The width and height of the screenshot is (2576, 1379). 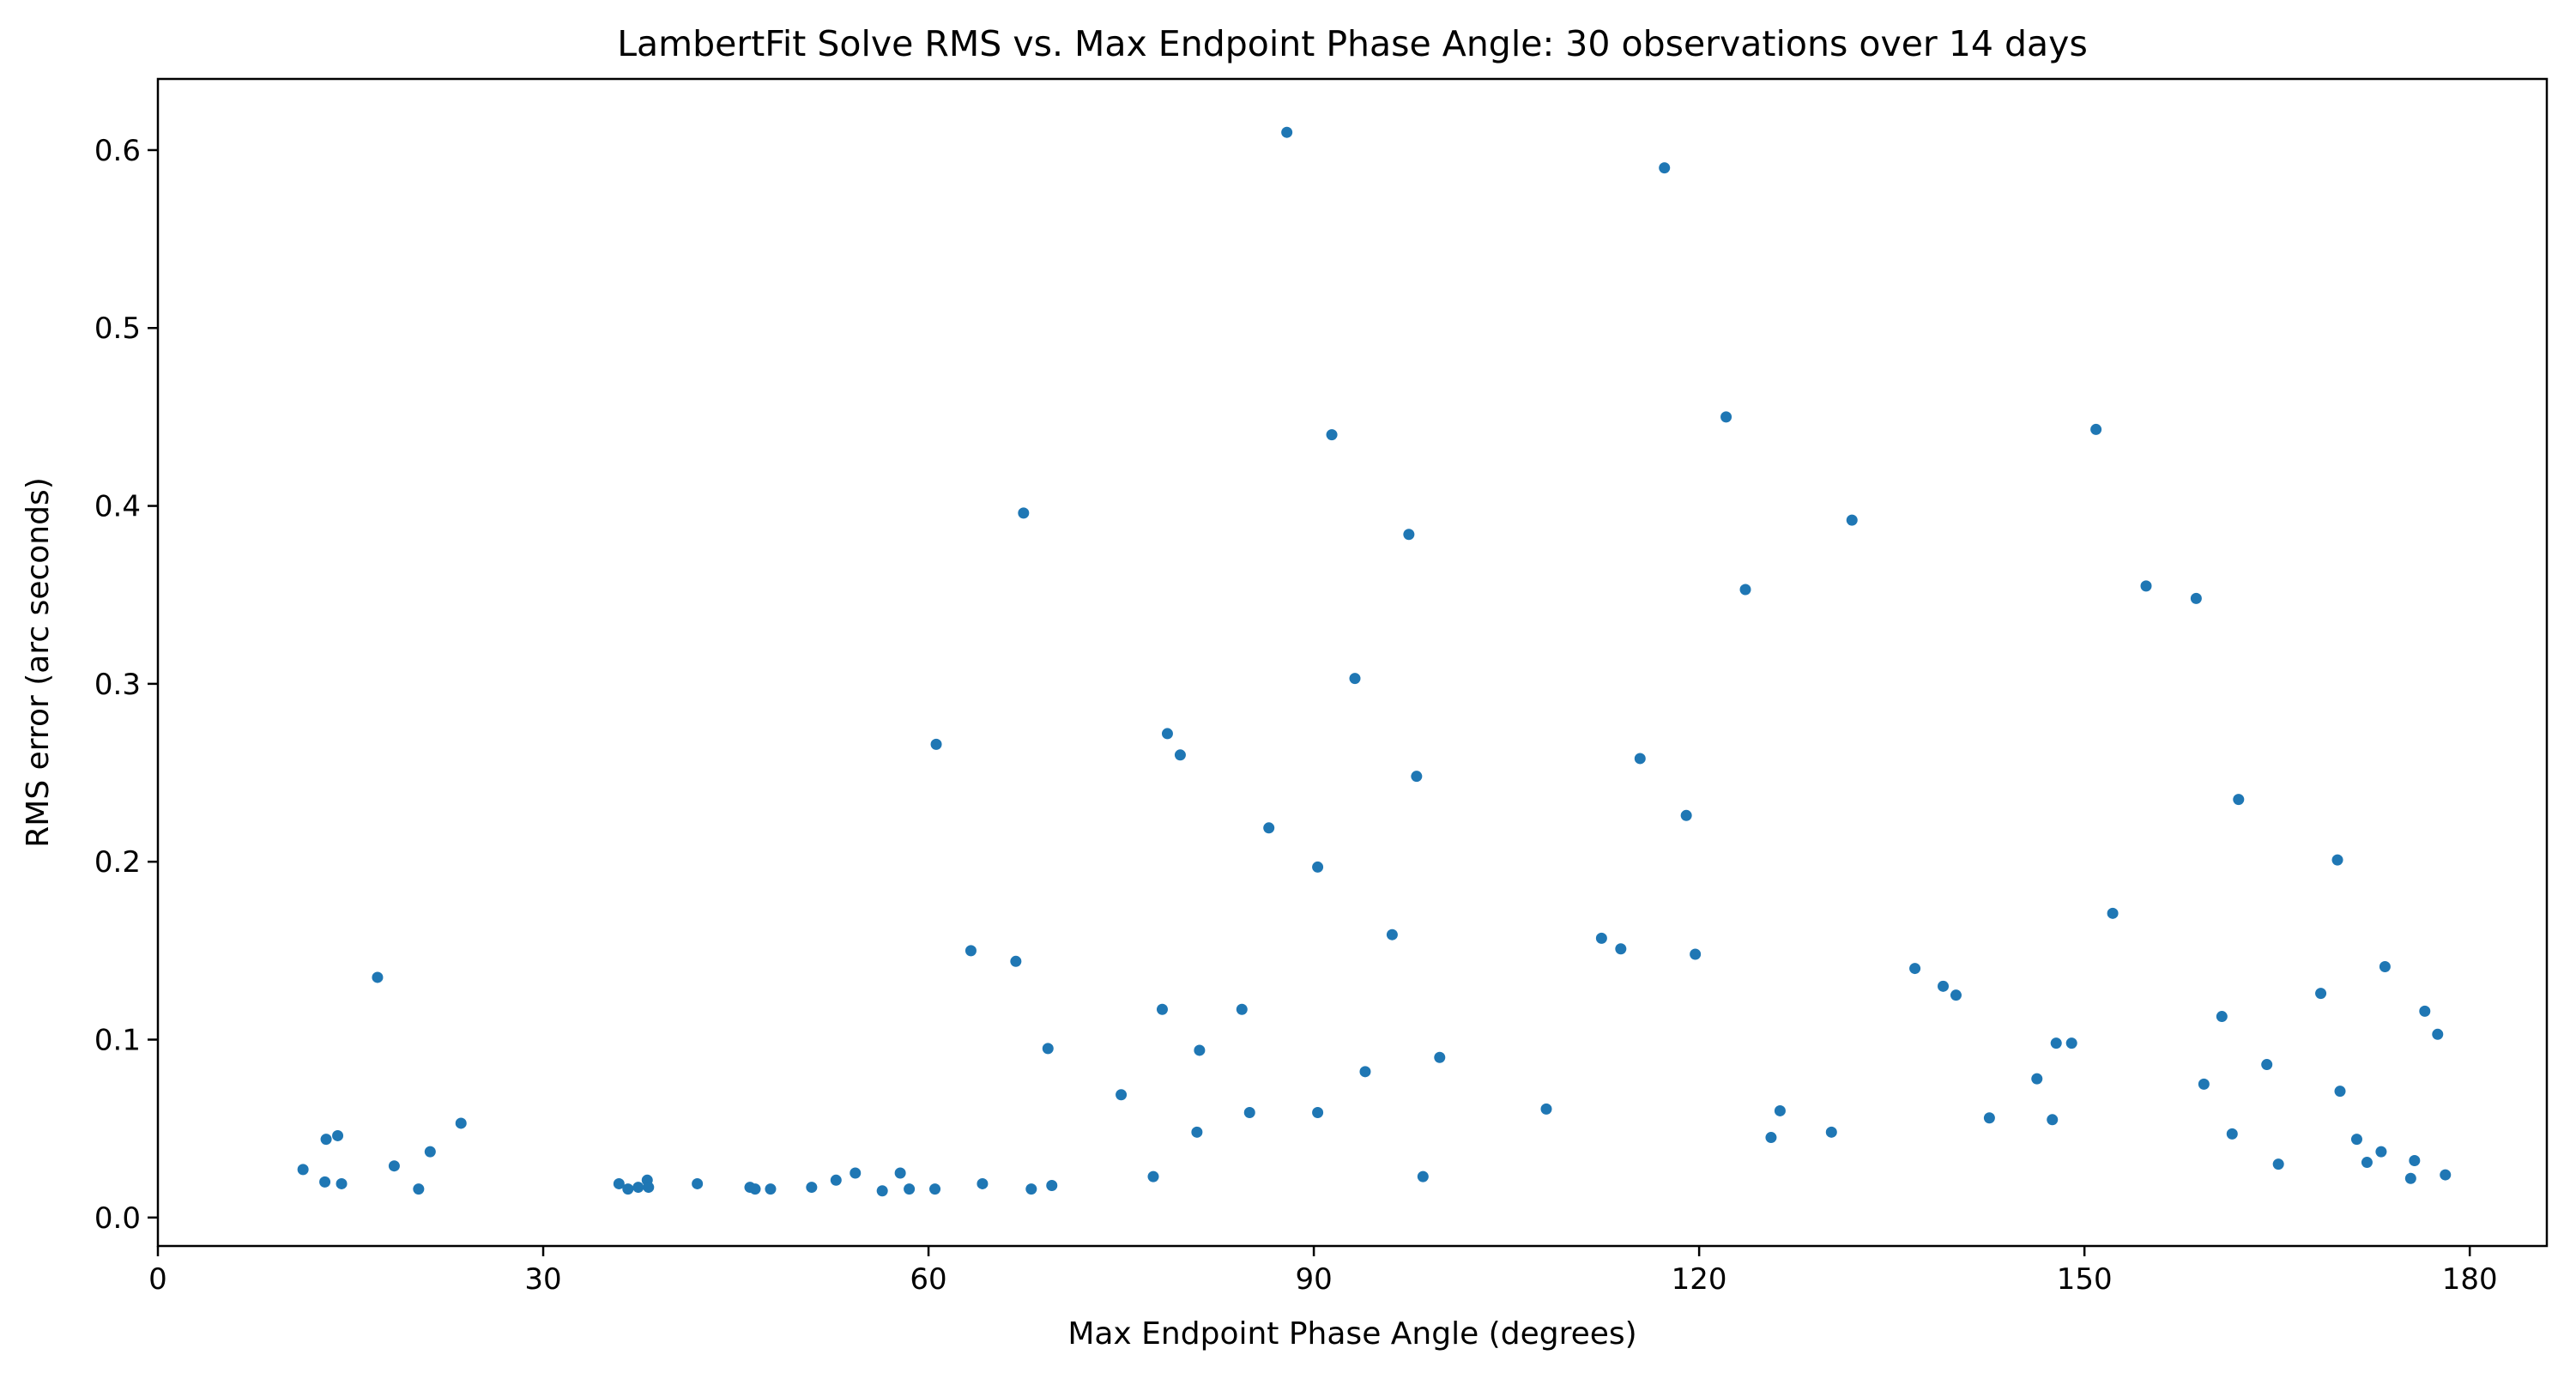 What do you see at coordinates (2085, 1279) in the screenshot?
I see `x-tick-label: 150` at bounding box center [2085, 1279].